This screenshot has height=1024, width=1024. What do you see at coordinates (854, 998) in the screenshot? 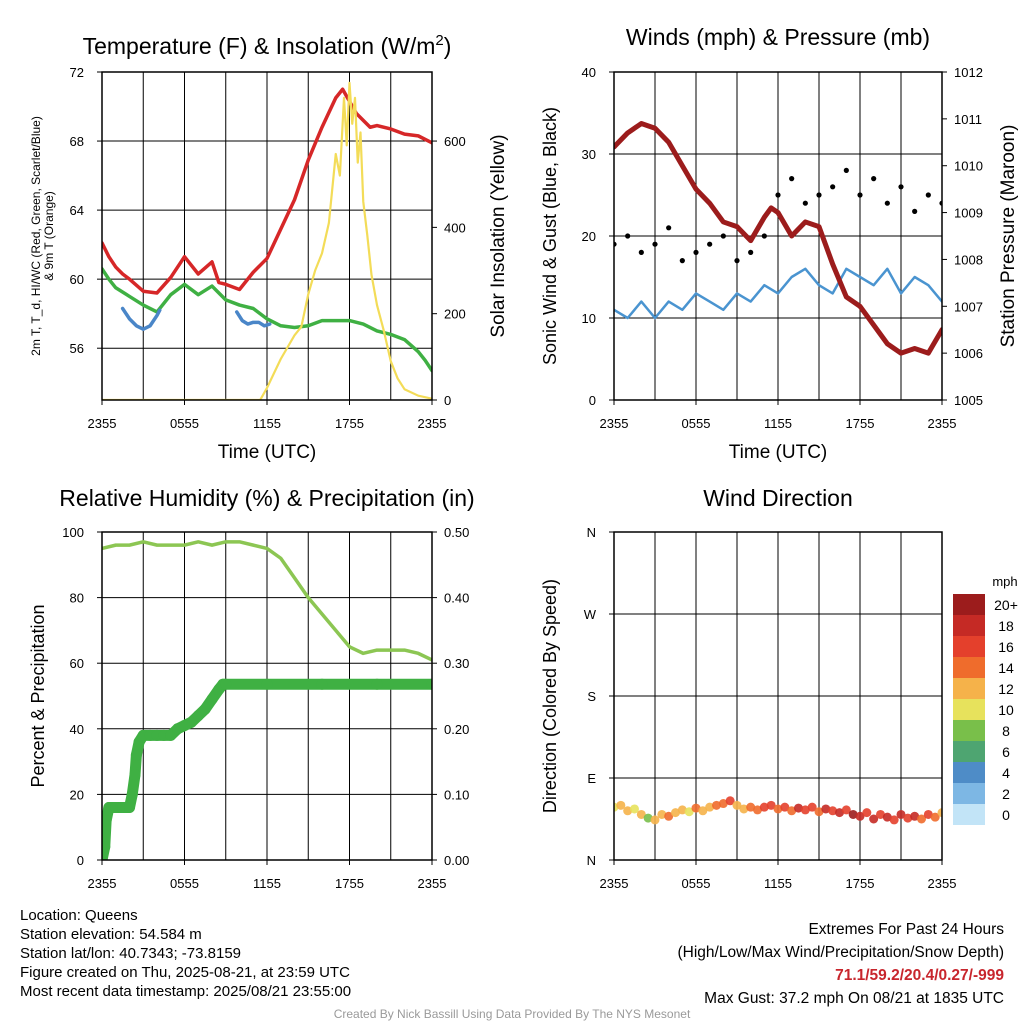
I see `max-gust: Max Gust: 37.2 mph On 08/21 at 1835 UTC` at bounding box center [854, 998].